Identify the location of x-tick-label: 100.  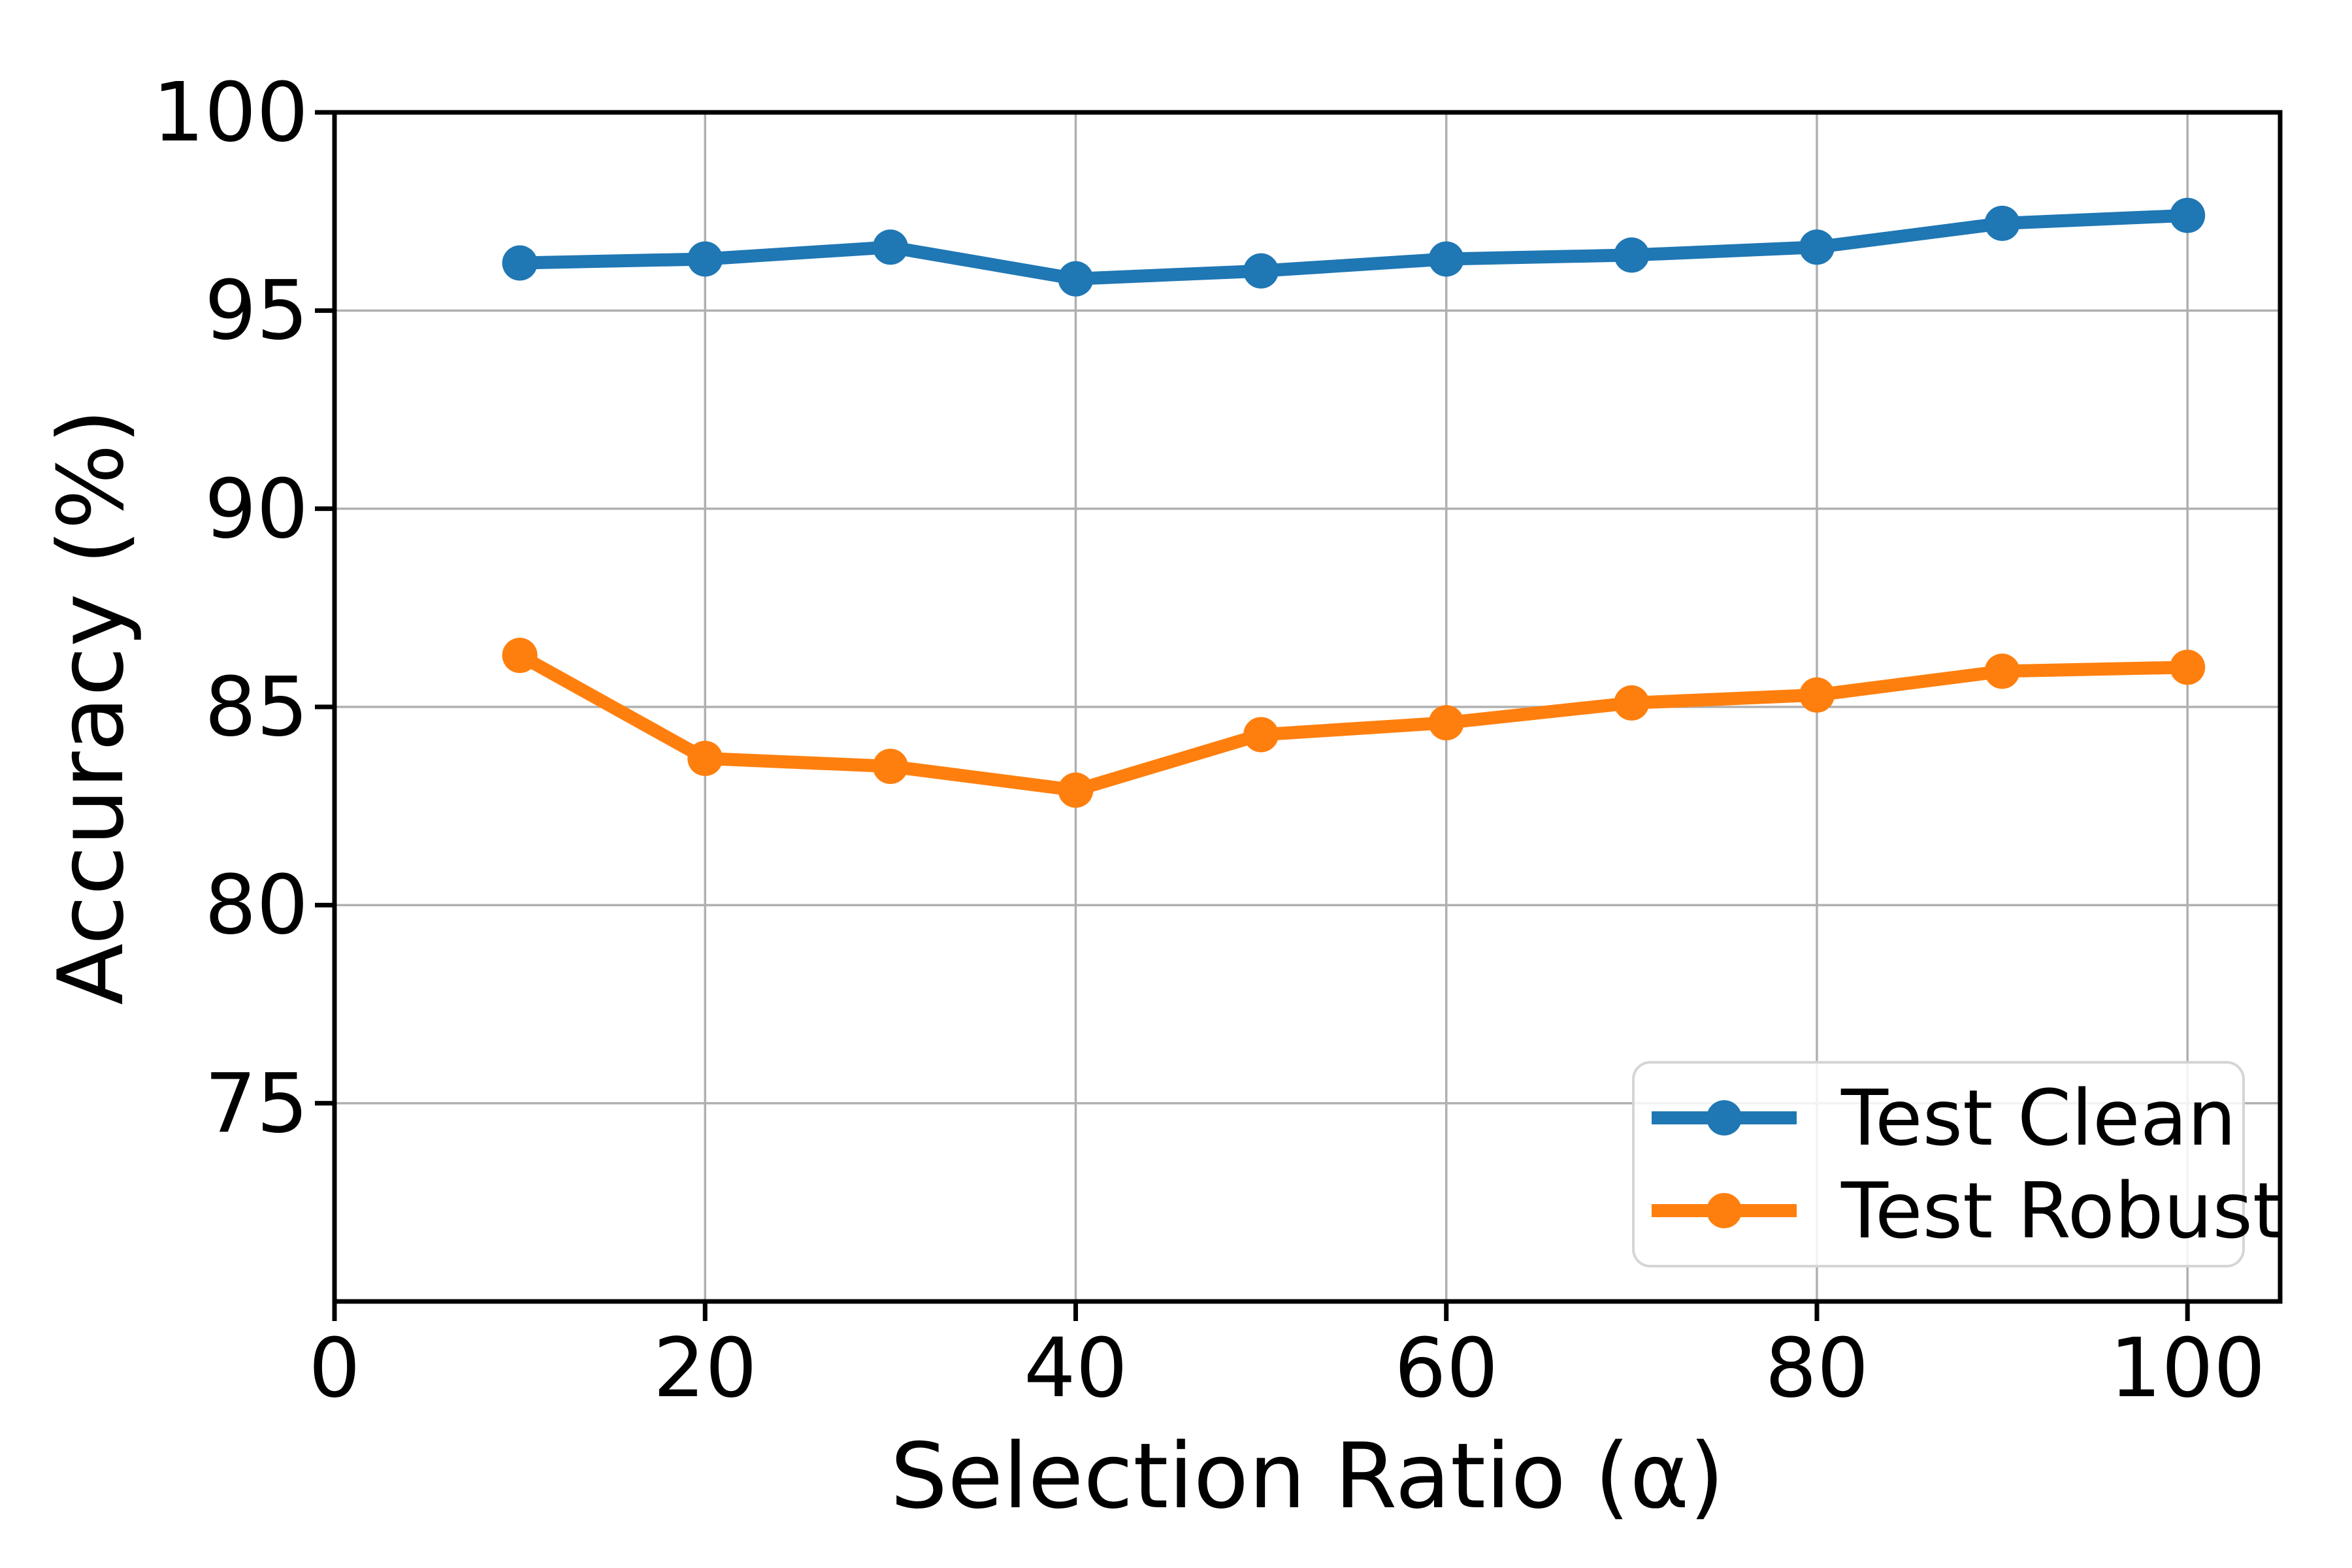
(2187, 1368).